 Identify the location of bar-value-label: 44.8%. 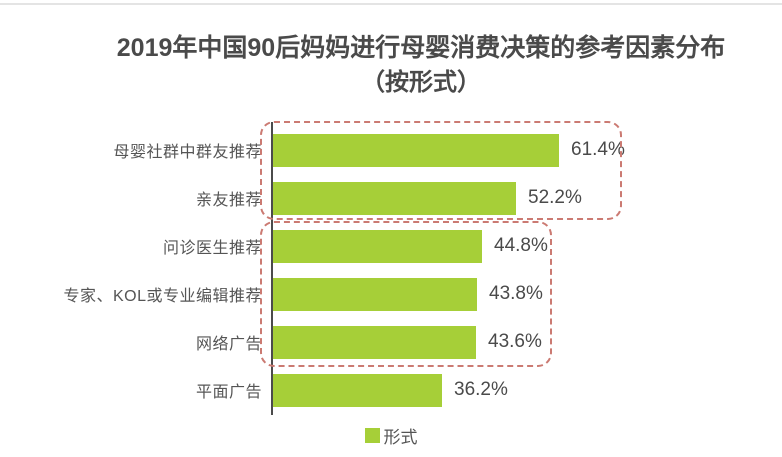
(521, 245).